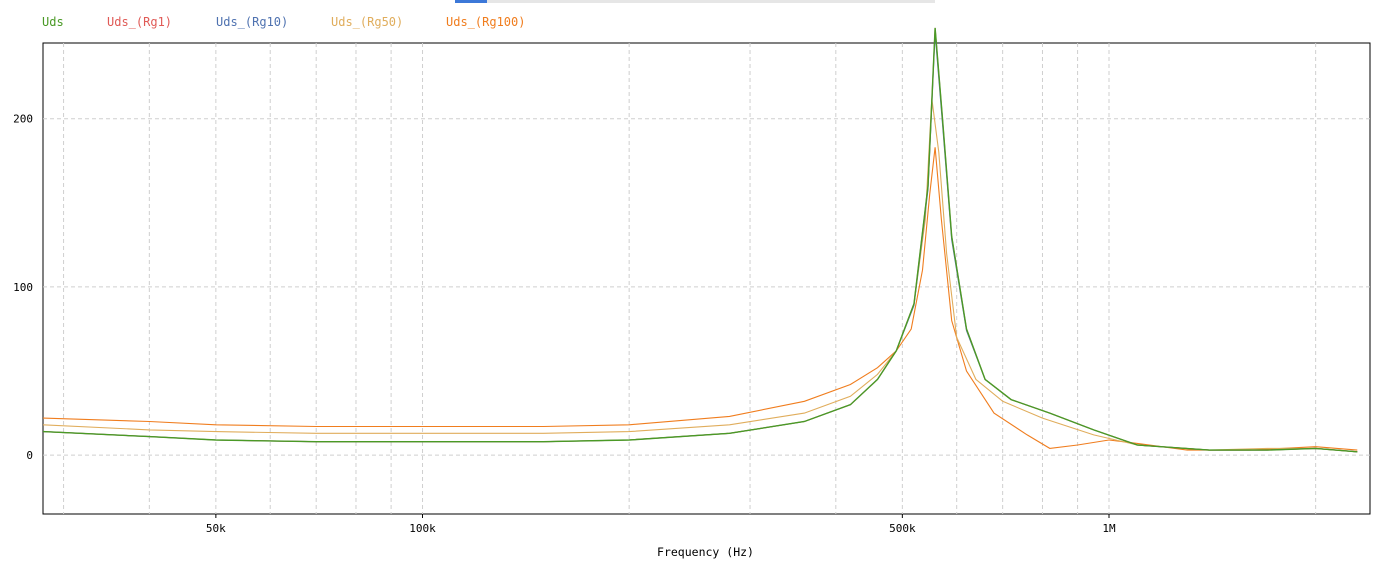 This screenshot has height=567, width=1382. I want to click on x-tick-label: 500k, so click(902, 528).